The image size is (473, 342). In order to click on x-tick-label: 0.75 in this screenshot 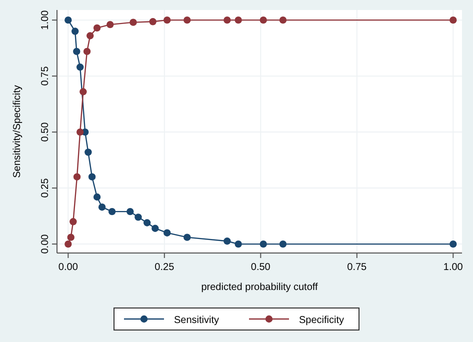, I will do `click(357, 267)`.